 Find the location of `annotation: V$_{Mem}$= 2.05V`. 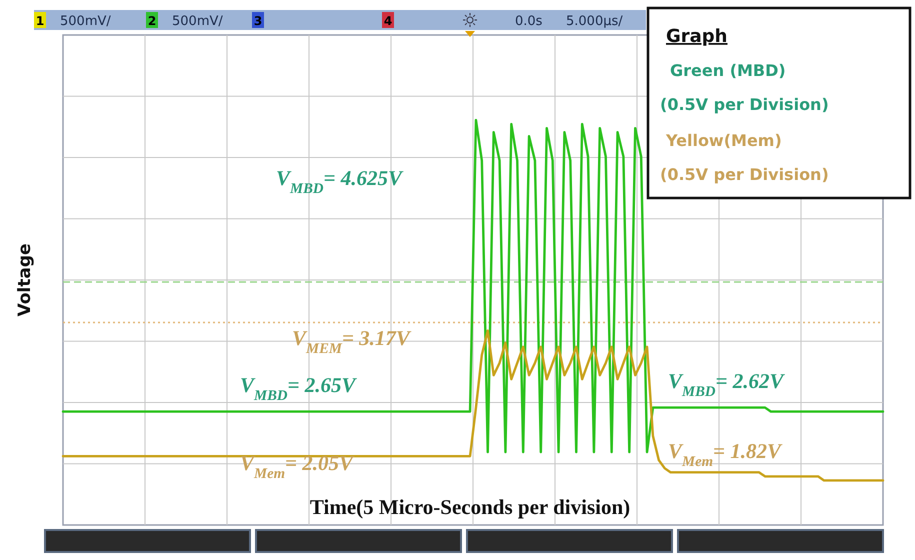

annotation: V$_{Mem}$= 2.05V is located at coordinates (297, 466).